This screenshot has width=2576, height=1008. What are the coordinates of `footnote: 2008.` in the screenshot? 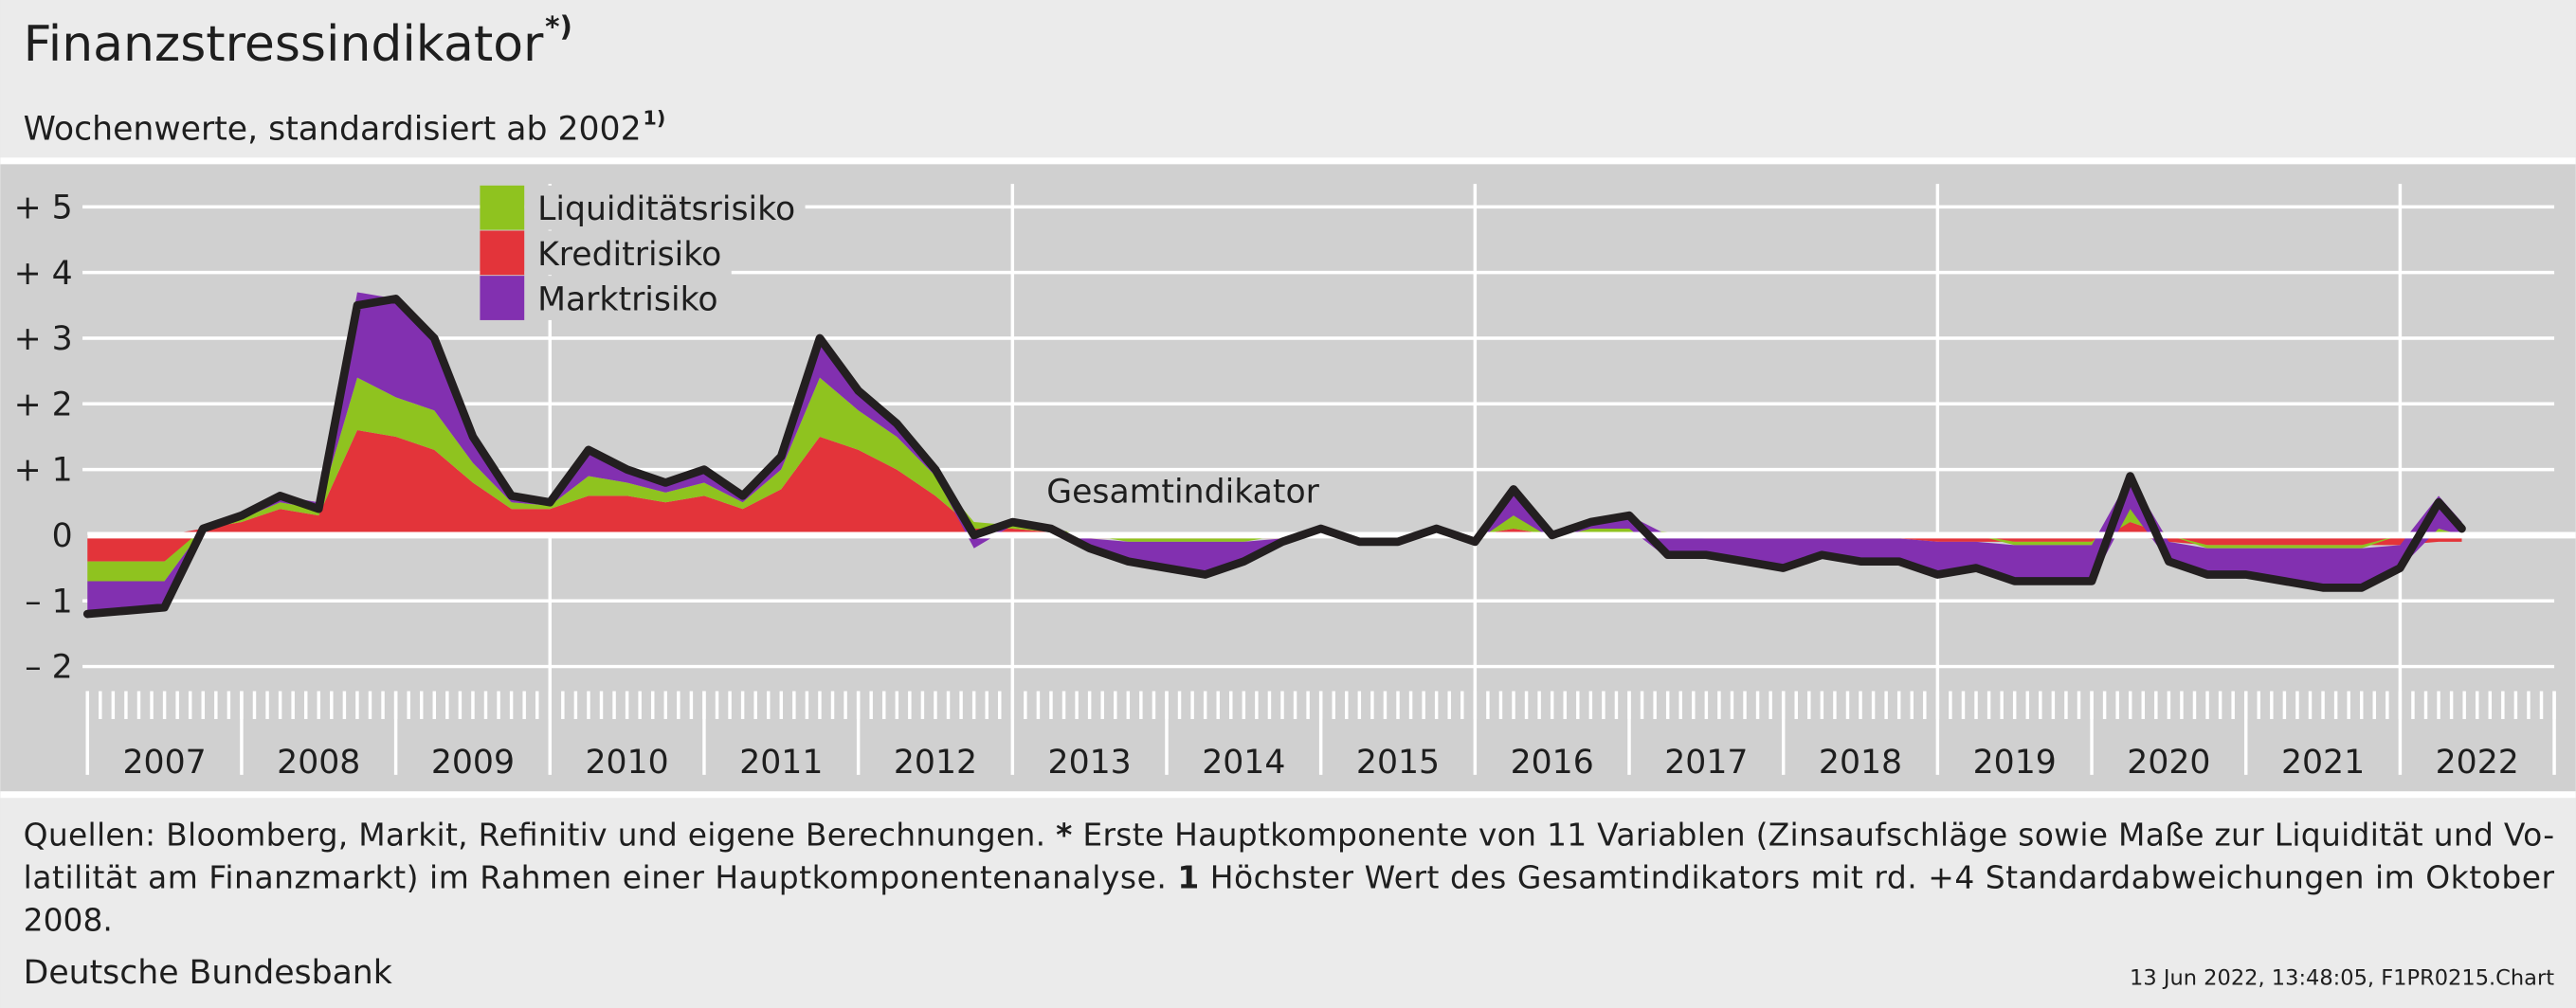 It's located at (68, 920).